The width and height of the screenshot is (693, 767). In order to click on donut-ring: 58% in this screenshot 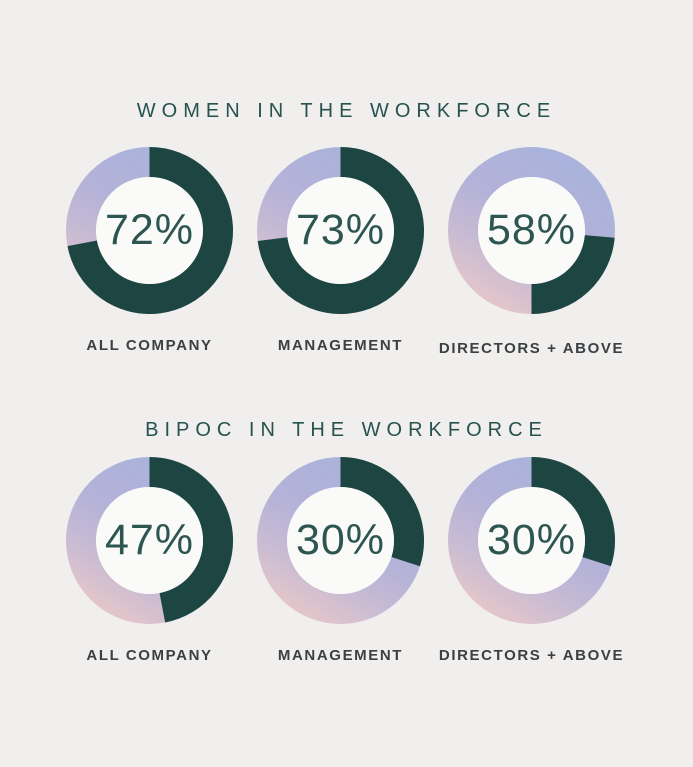, I will do `click(531, 230)`.